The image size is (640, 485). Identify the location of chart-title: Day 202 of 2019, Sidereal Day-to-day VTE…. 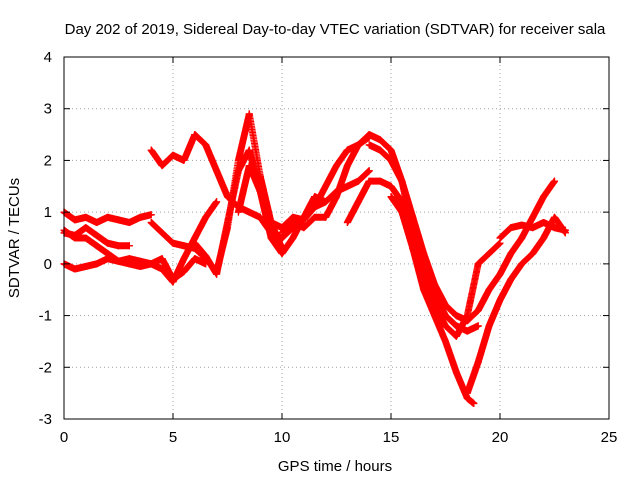
(335, 29).